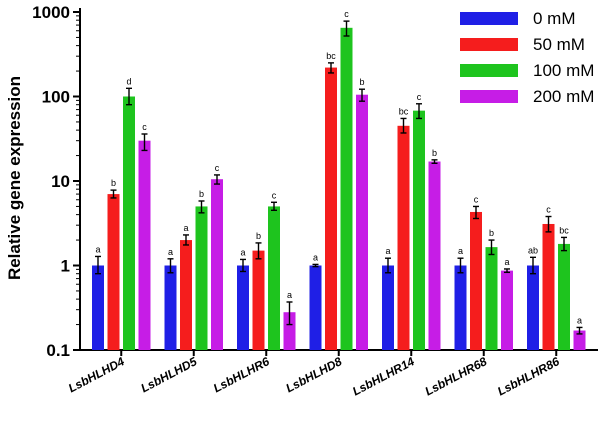 Image resolution: width=610 pixels, height=429 pixels. Describe the element at coordinates (563, 96) in the screenshot. I see `legend-label: 200 mM` at that location.